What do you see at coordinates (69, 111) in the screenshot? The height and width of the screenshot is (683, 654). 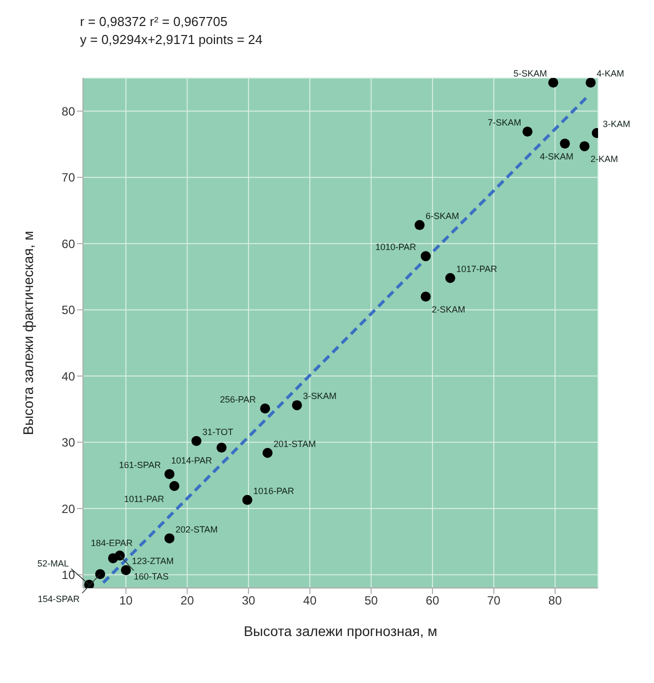 I see `y-tick-label: 80` at bounding box center [69, 111].